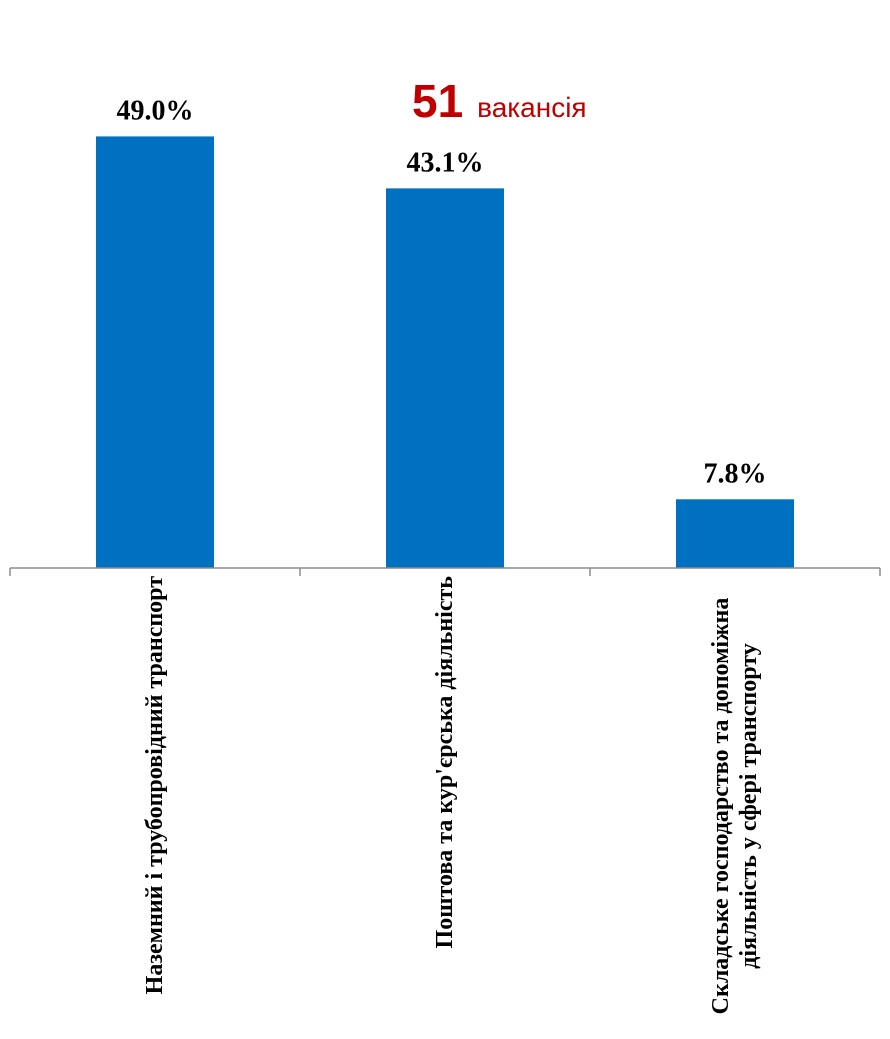 This screenshot has height=1039, width=890. Describe the element at coordinates (438, 101) in the screenshot. I see `total-vacancies-value: 51` at that location.